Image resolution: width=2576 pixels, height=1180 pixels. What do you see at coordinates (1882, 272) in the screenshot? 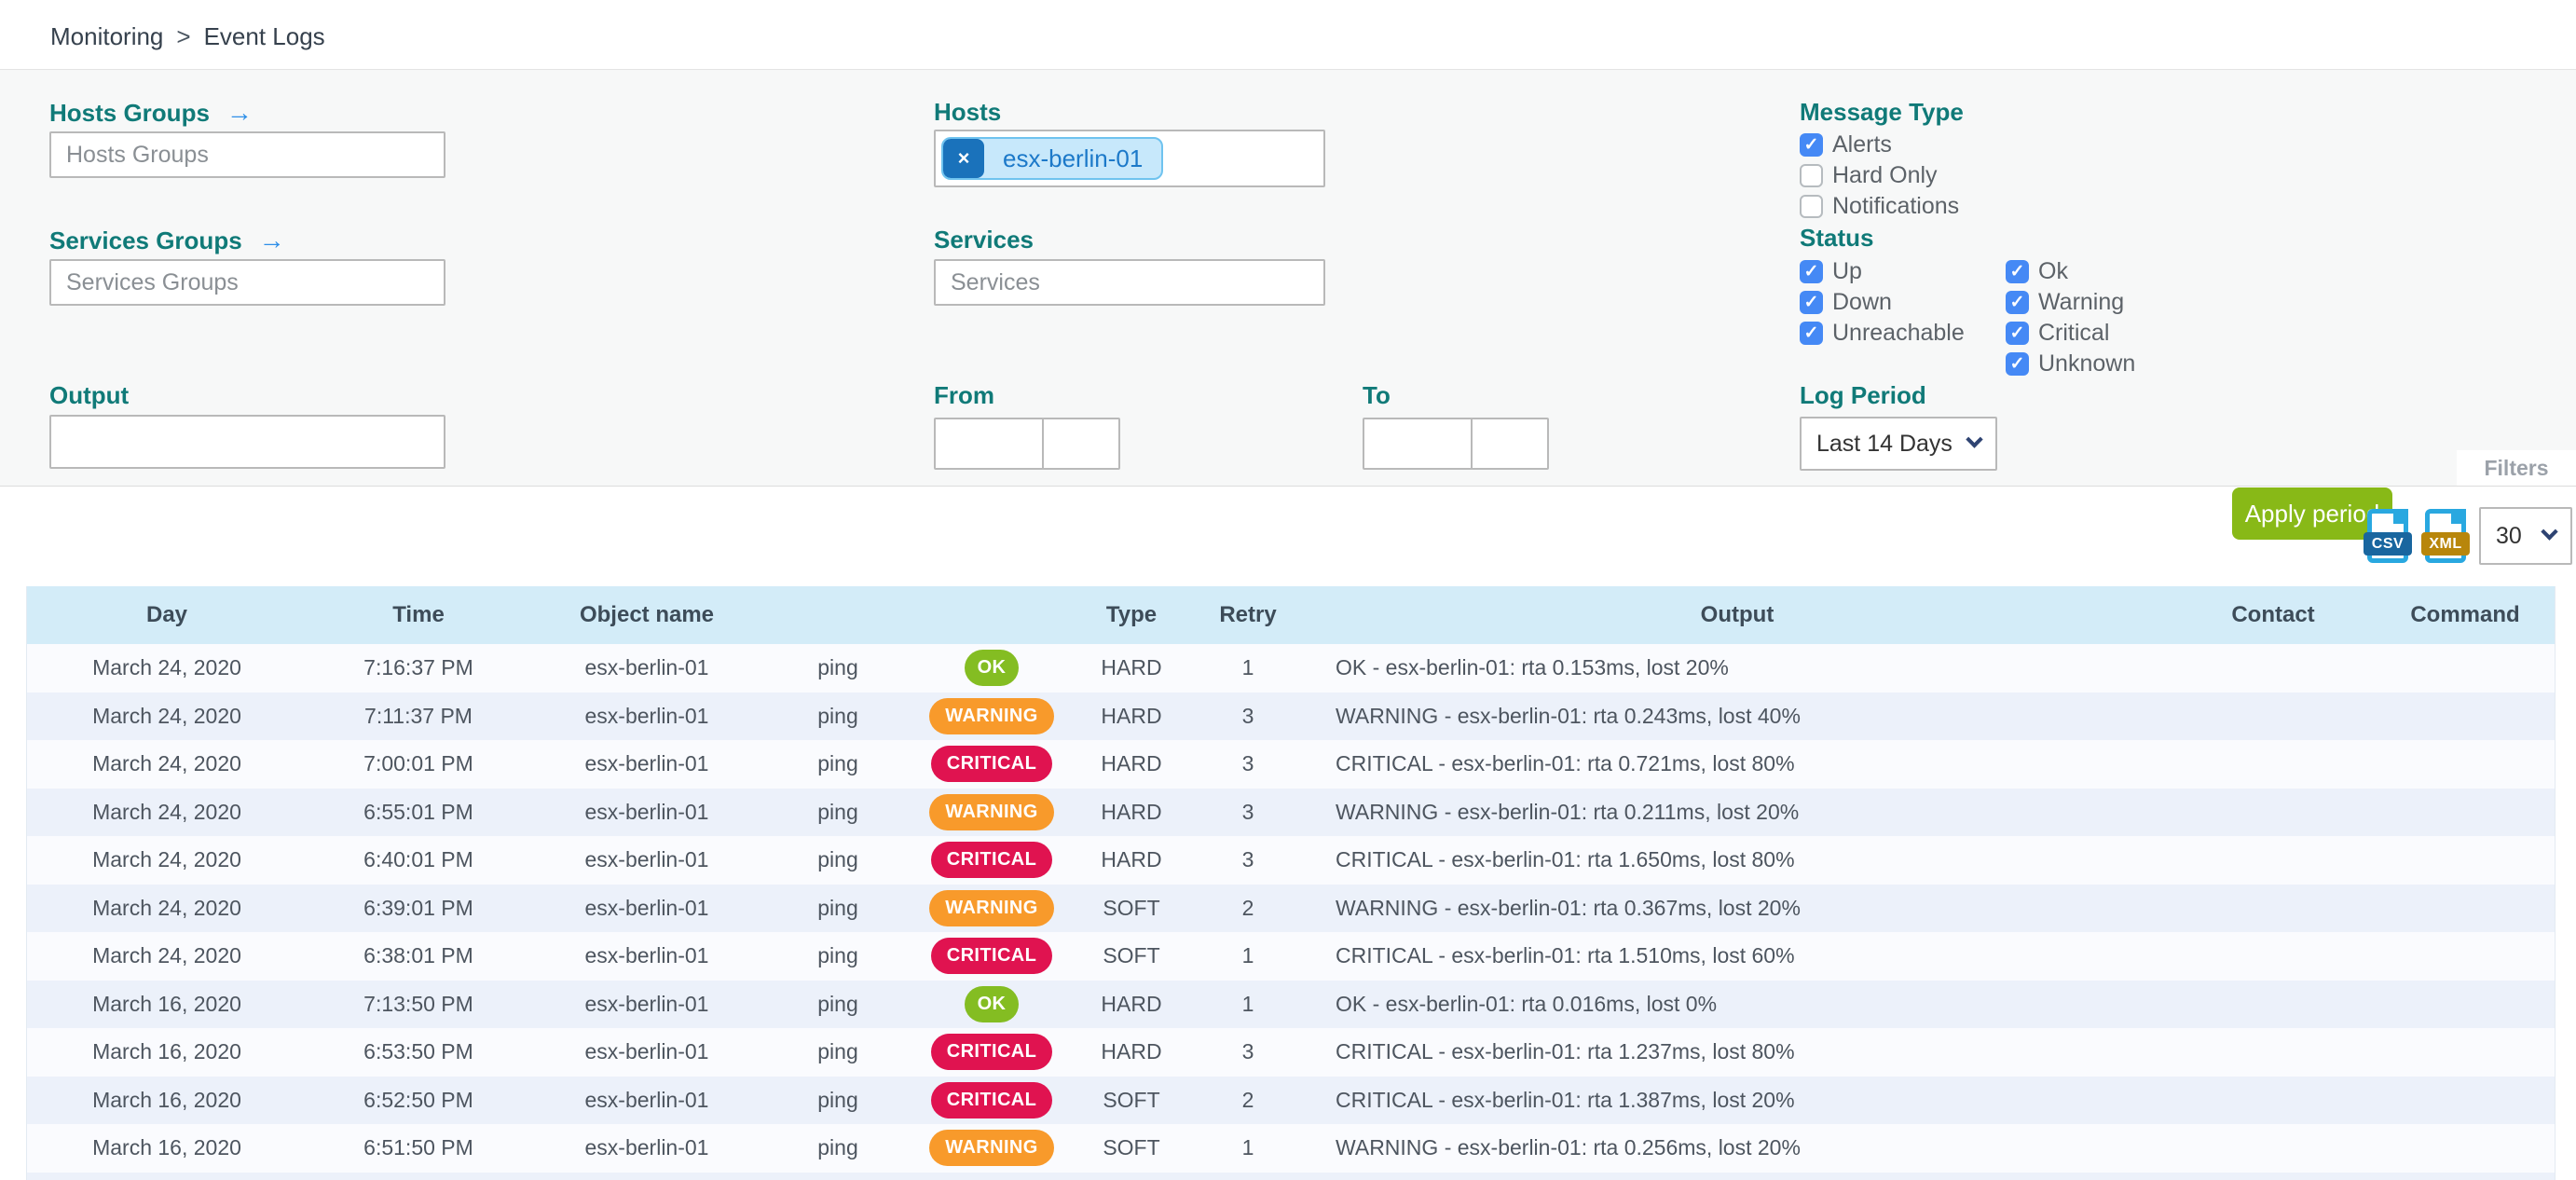
I see `status-option-up: ✓ Up` at bounding box center [1882, 272].